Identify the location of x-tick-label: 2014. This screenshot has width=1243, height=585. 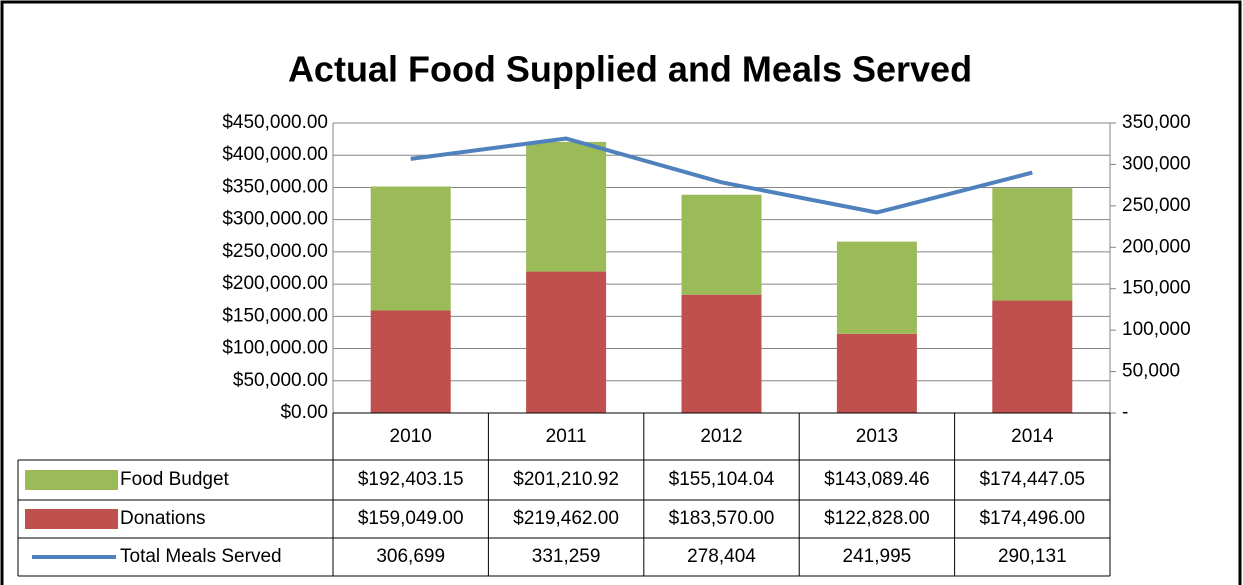
(1032, 436).